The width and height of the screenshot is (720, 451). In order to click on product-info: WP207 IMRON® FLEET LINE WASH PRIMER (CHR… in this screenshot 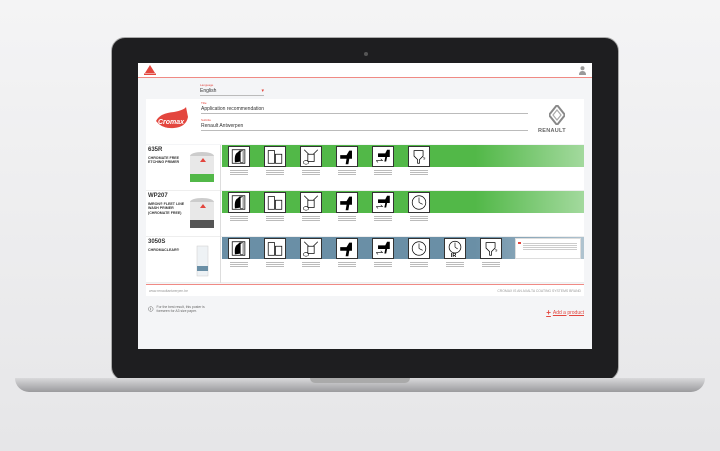, I will do `click(183, 214)`.